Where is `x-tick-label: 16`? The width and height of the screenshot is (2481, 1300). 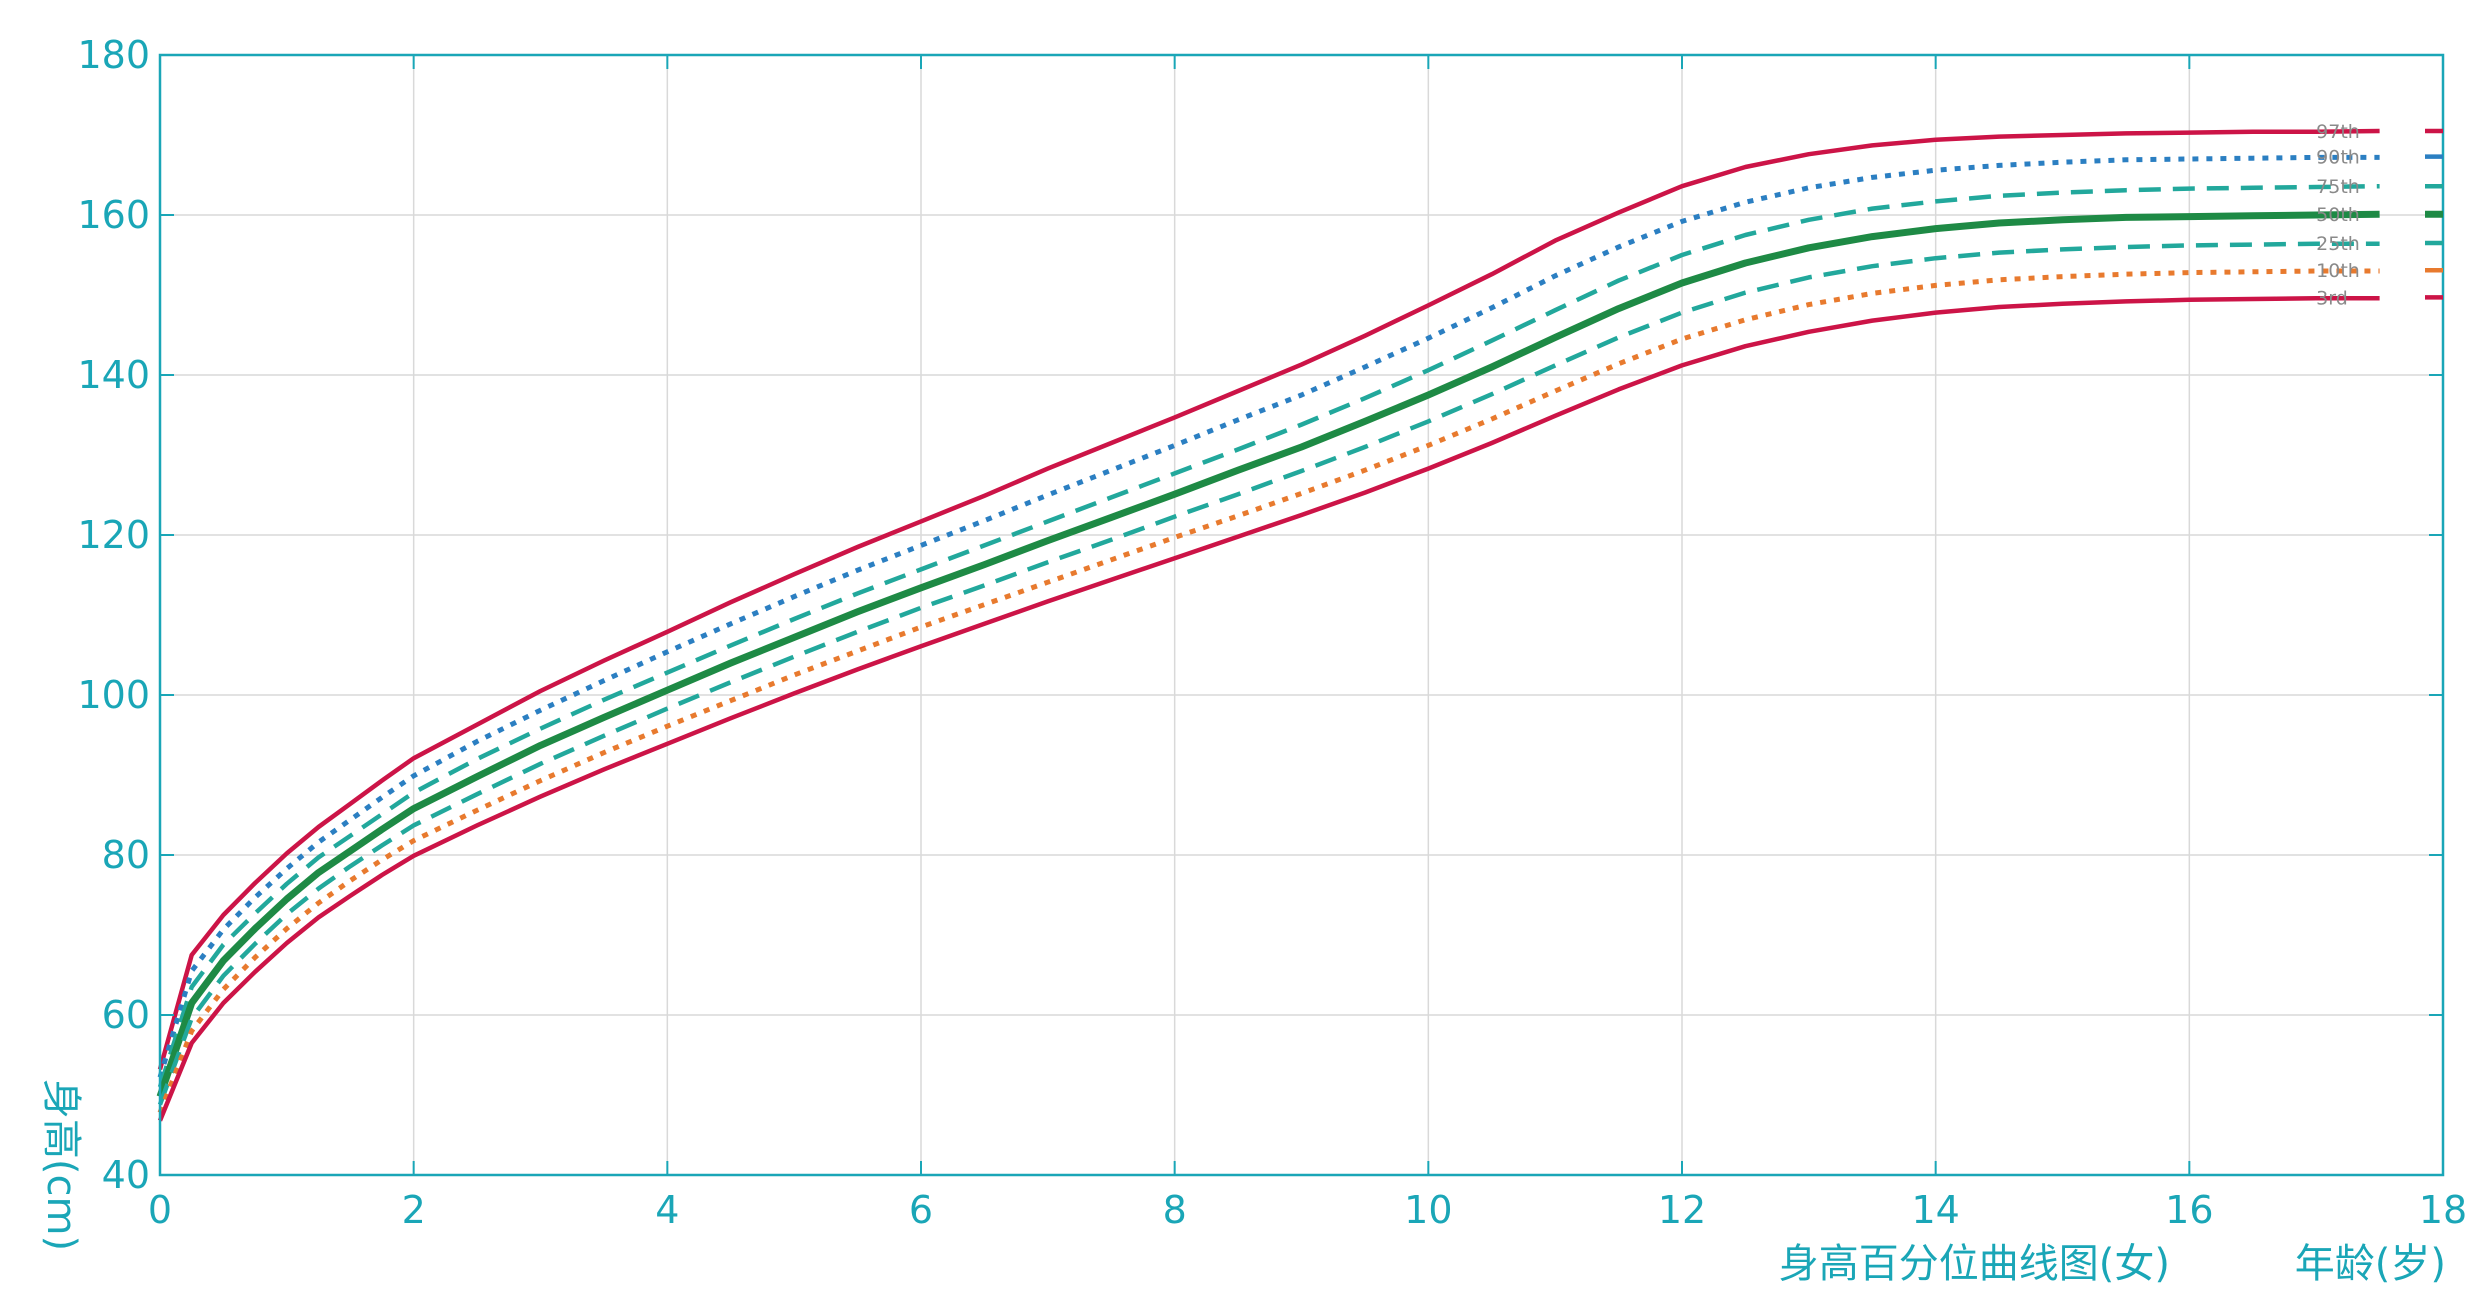 x-tick-label: 16 is located at coordinates (2189, 1210).